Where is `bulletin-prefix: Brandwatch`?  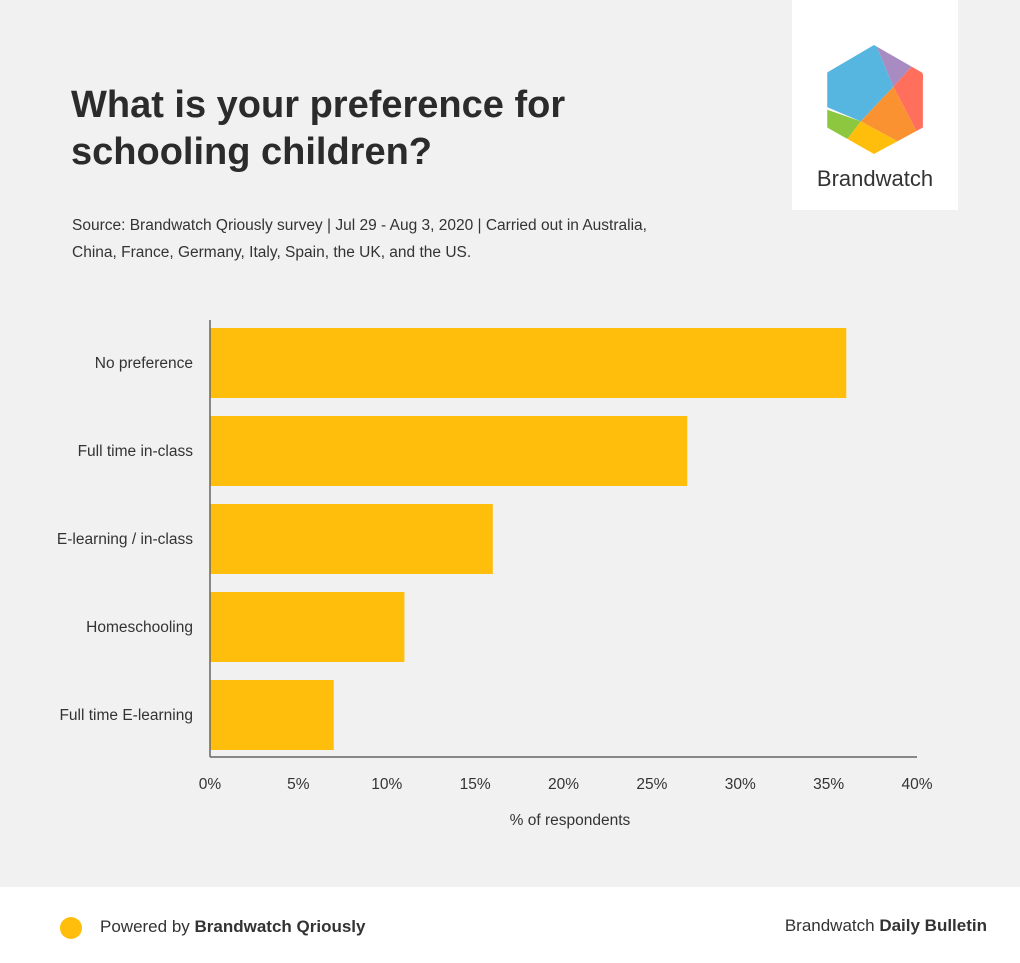
bulletin-prefix: Brandwatch is located at coordinates (832, 925).